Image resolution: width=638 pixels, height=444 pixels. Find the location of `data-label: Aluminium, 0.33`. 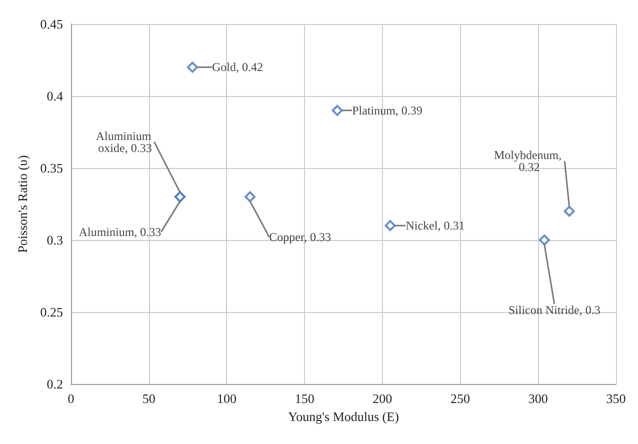

data-label: Aluminium, 0.33 is located at coordinates (120, 231).